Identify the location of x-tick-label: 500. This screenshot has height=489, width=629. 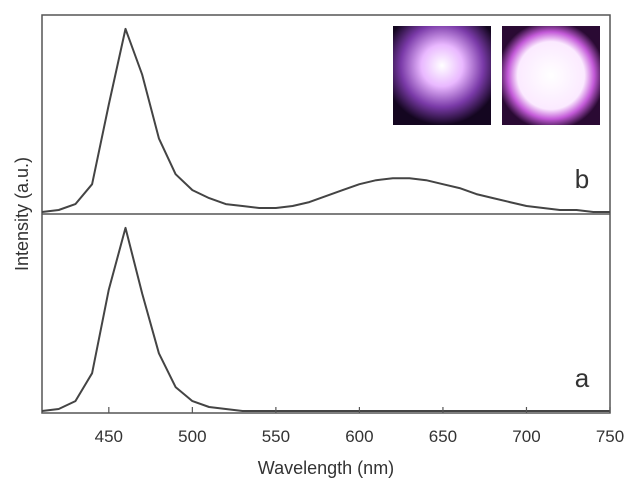
(192, 436).